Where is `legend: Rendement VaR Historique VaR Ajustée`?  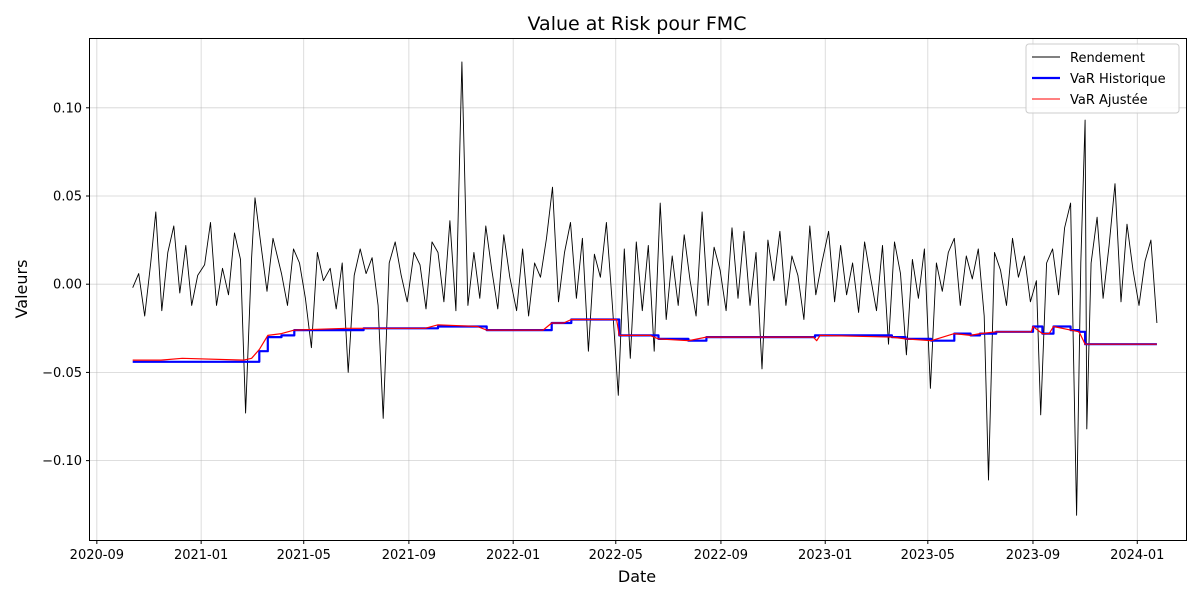
legend: Rendement VaR Historique VaR Ajustée is located at coordinates (1102, 78).